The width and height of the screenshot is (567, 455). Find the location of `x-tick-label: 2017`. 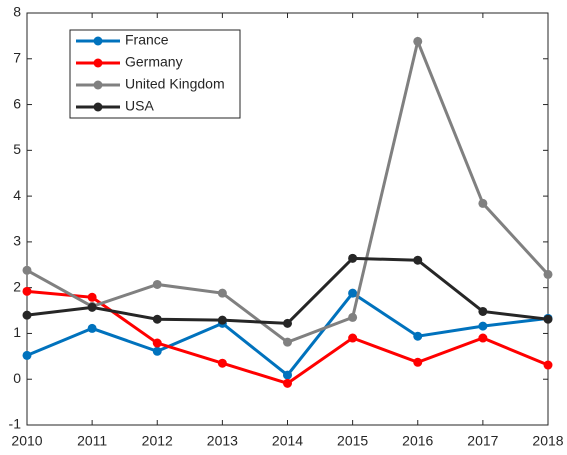

x-tick-label: 2017 is located at coordinates (482, 441).